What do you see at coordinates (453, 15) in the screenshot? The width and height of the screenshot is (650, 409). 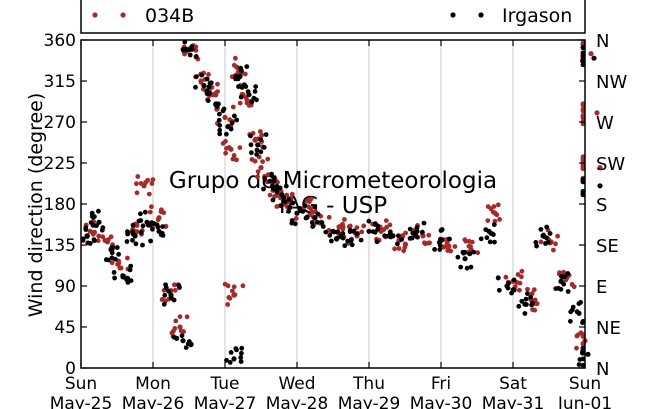 I see `legend-marker-irgason` at bounding box center [453, 15].